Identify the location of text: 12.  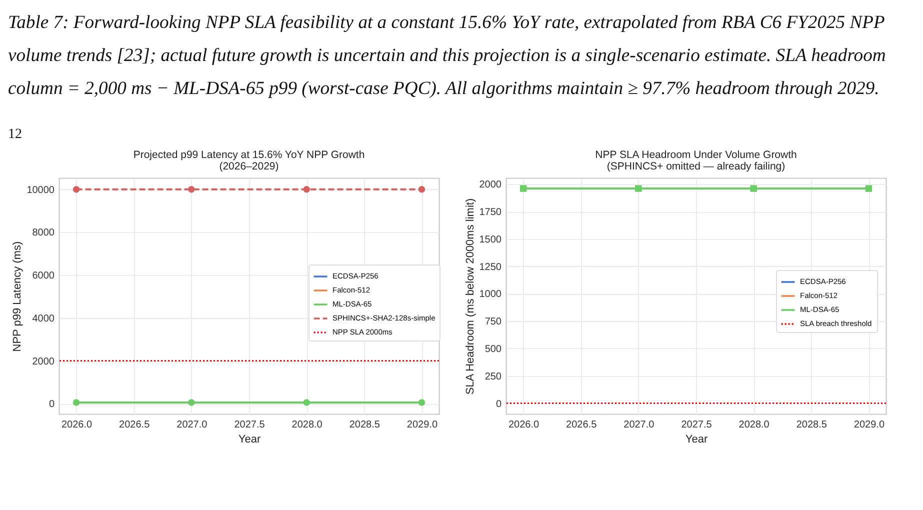
(15, 135).